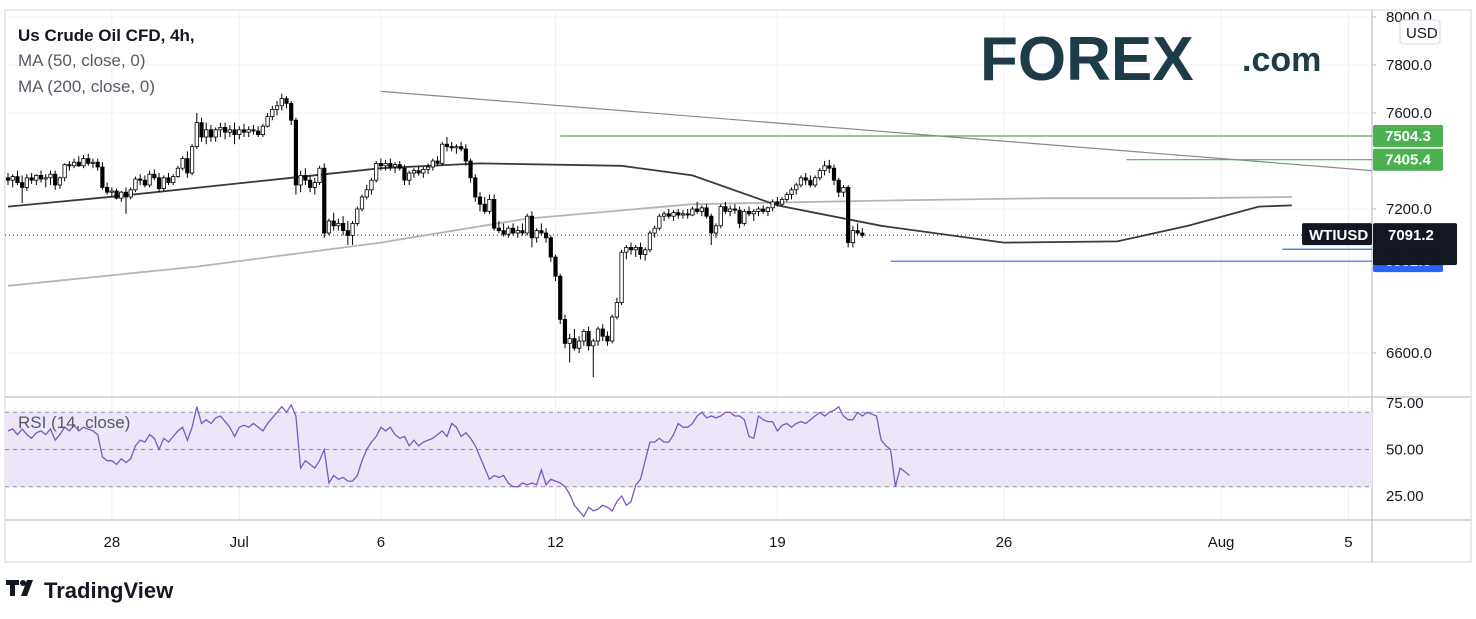 The image size is (1476, 619). Describe the element at coordinates (1405, 496) in the screenshot. I see `rsi-tick-label: 25.00` at that location.